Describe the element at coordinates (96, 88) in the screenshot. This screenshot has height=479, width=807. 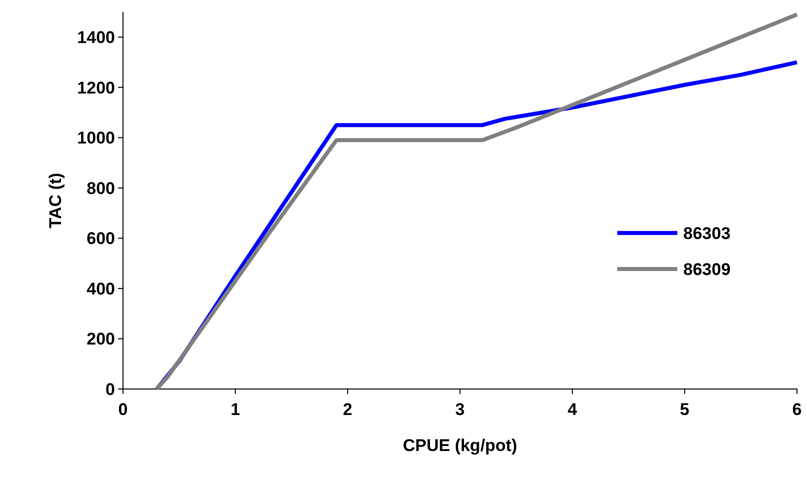
I see `y-tick-label: 1200` at that location.